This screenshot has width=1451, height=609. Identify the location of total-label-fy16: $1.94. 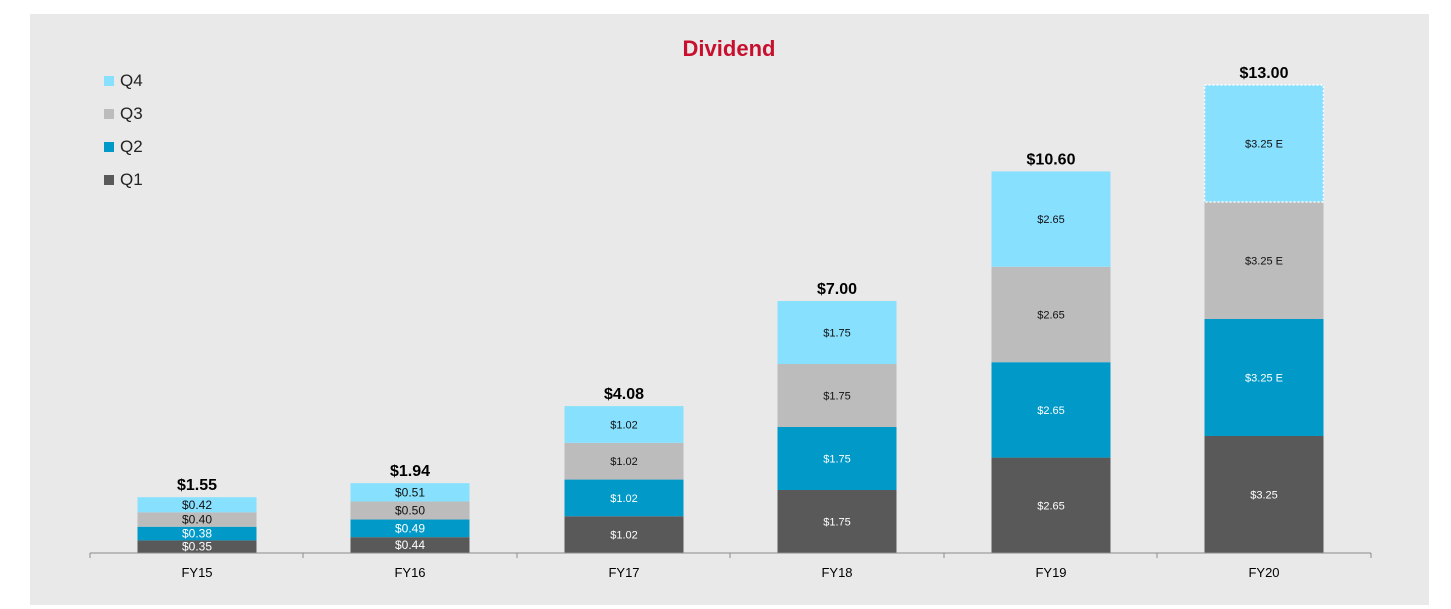
(410, 471).